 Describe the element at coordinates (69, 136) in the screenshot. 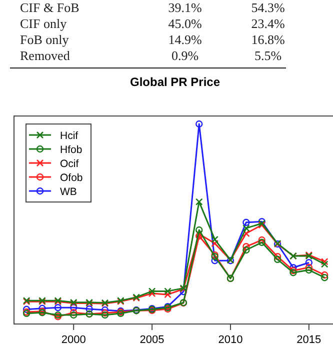

I see `legend-label: Hcif` at that location.